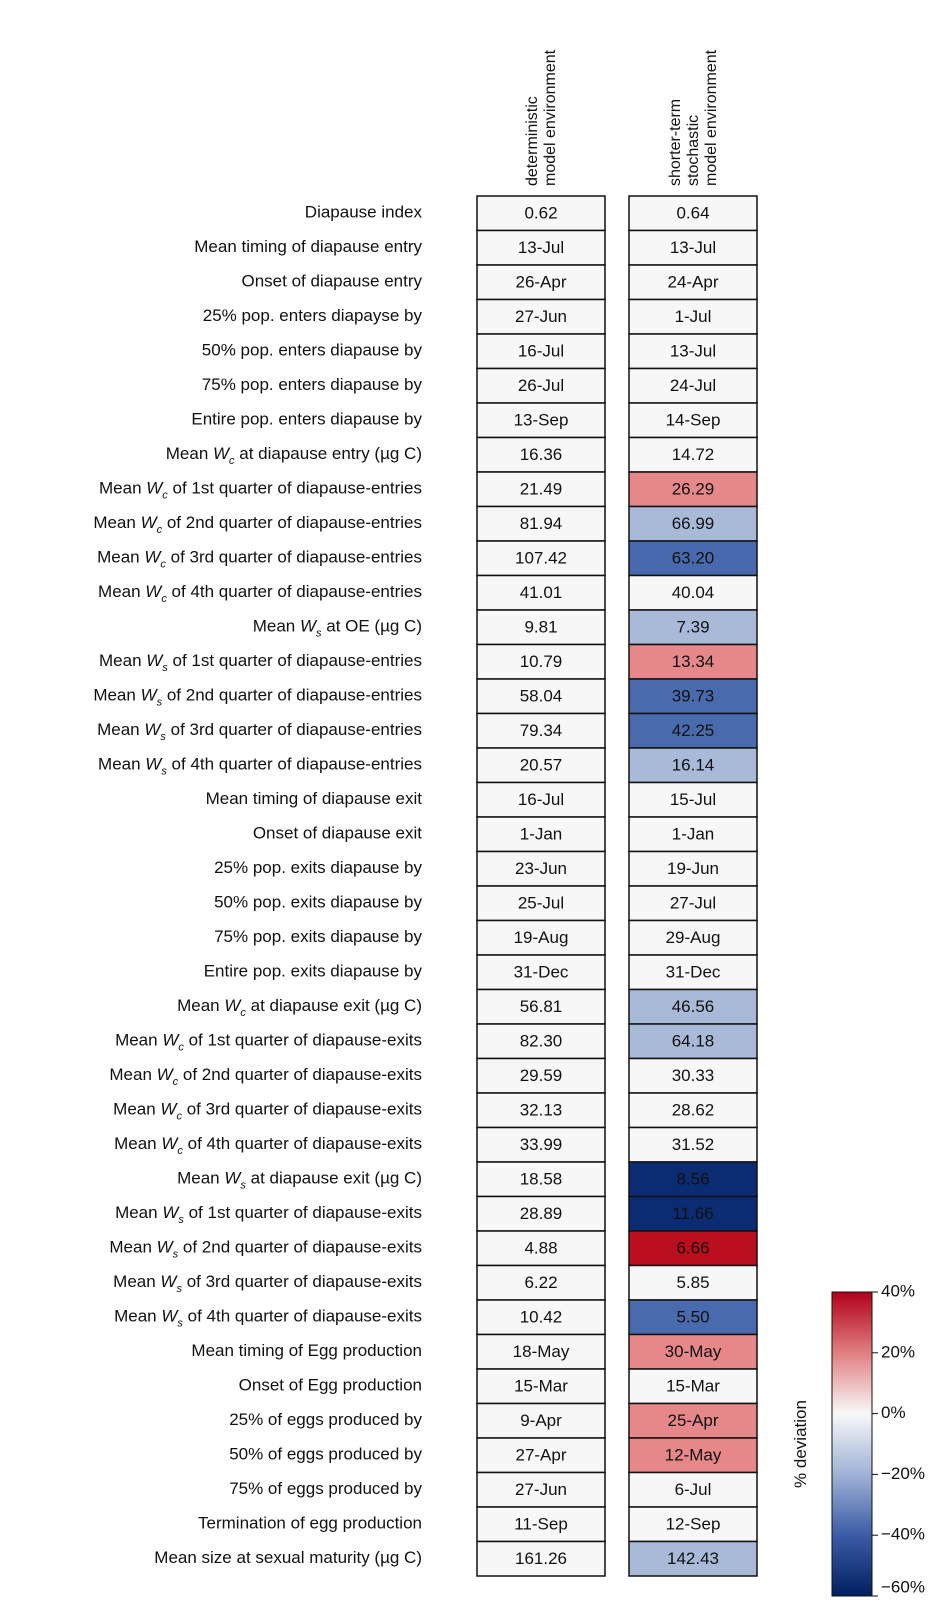  Describe the element at coordinates (692, 213) in the screenshot. I see `cell-value: 0.64` at that location.